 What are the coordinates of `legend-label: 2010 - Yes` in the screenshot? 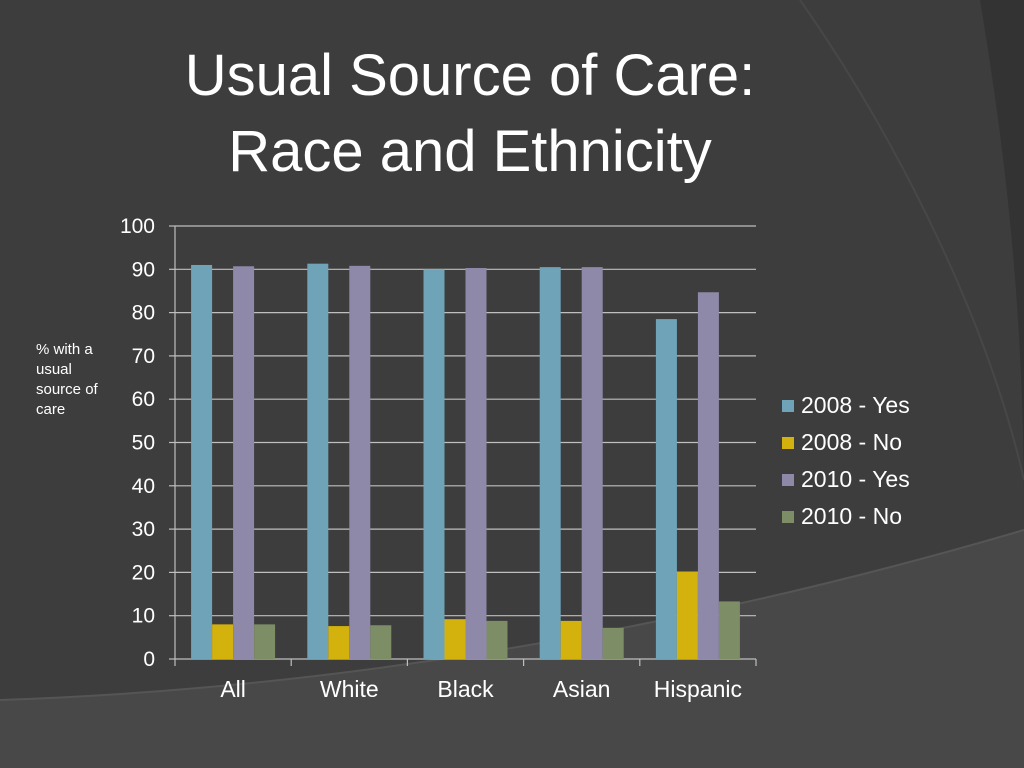 It's located at (855, 479).